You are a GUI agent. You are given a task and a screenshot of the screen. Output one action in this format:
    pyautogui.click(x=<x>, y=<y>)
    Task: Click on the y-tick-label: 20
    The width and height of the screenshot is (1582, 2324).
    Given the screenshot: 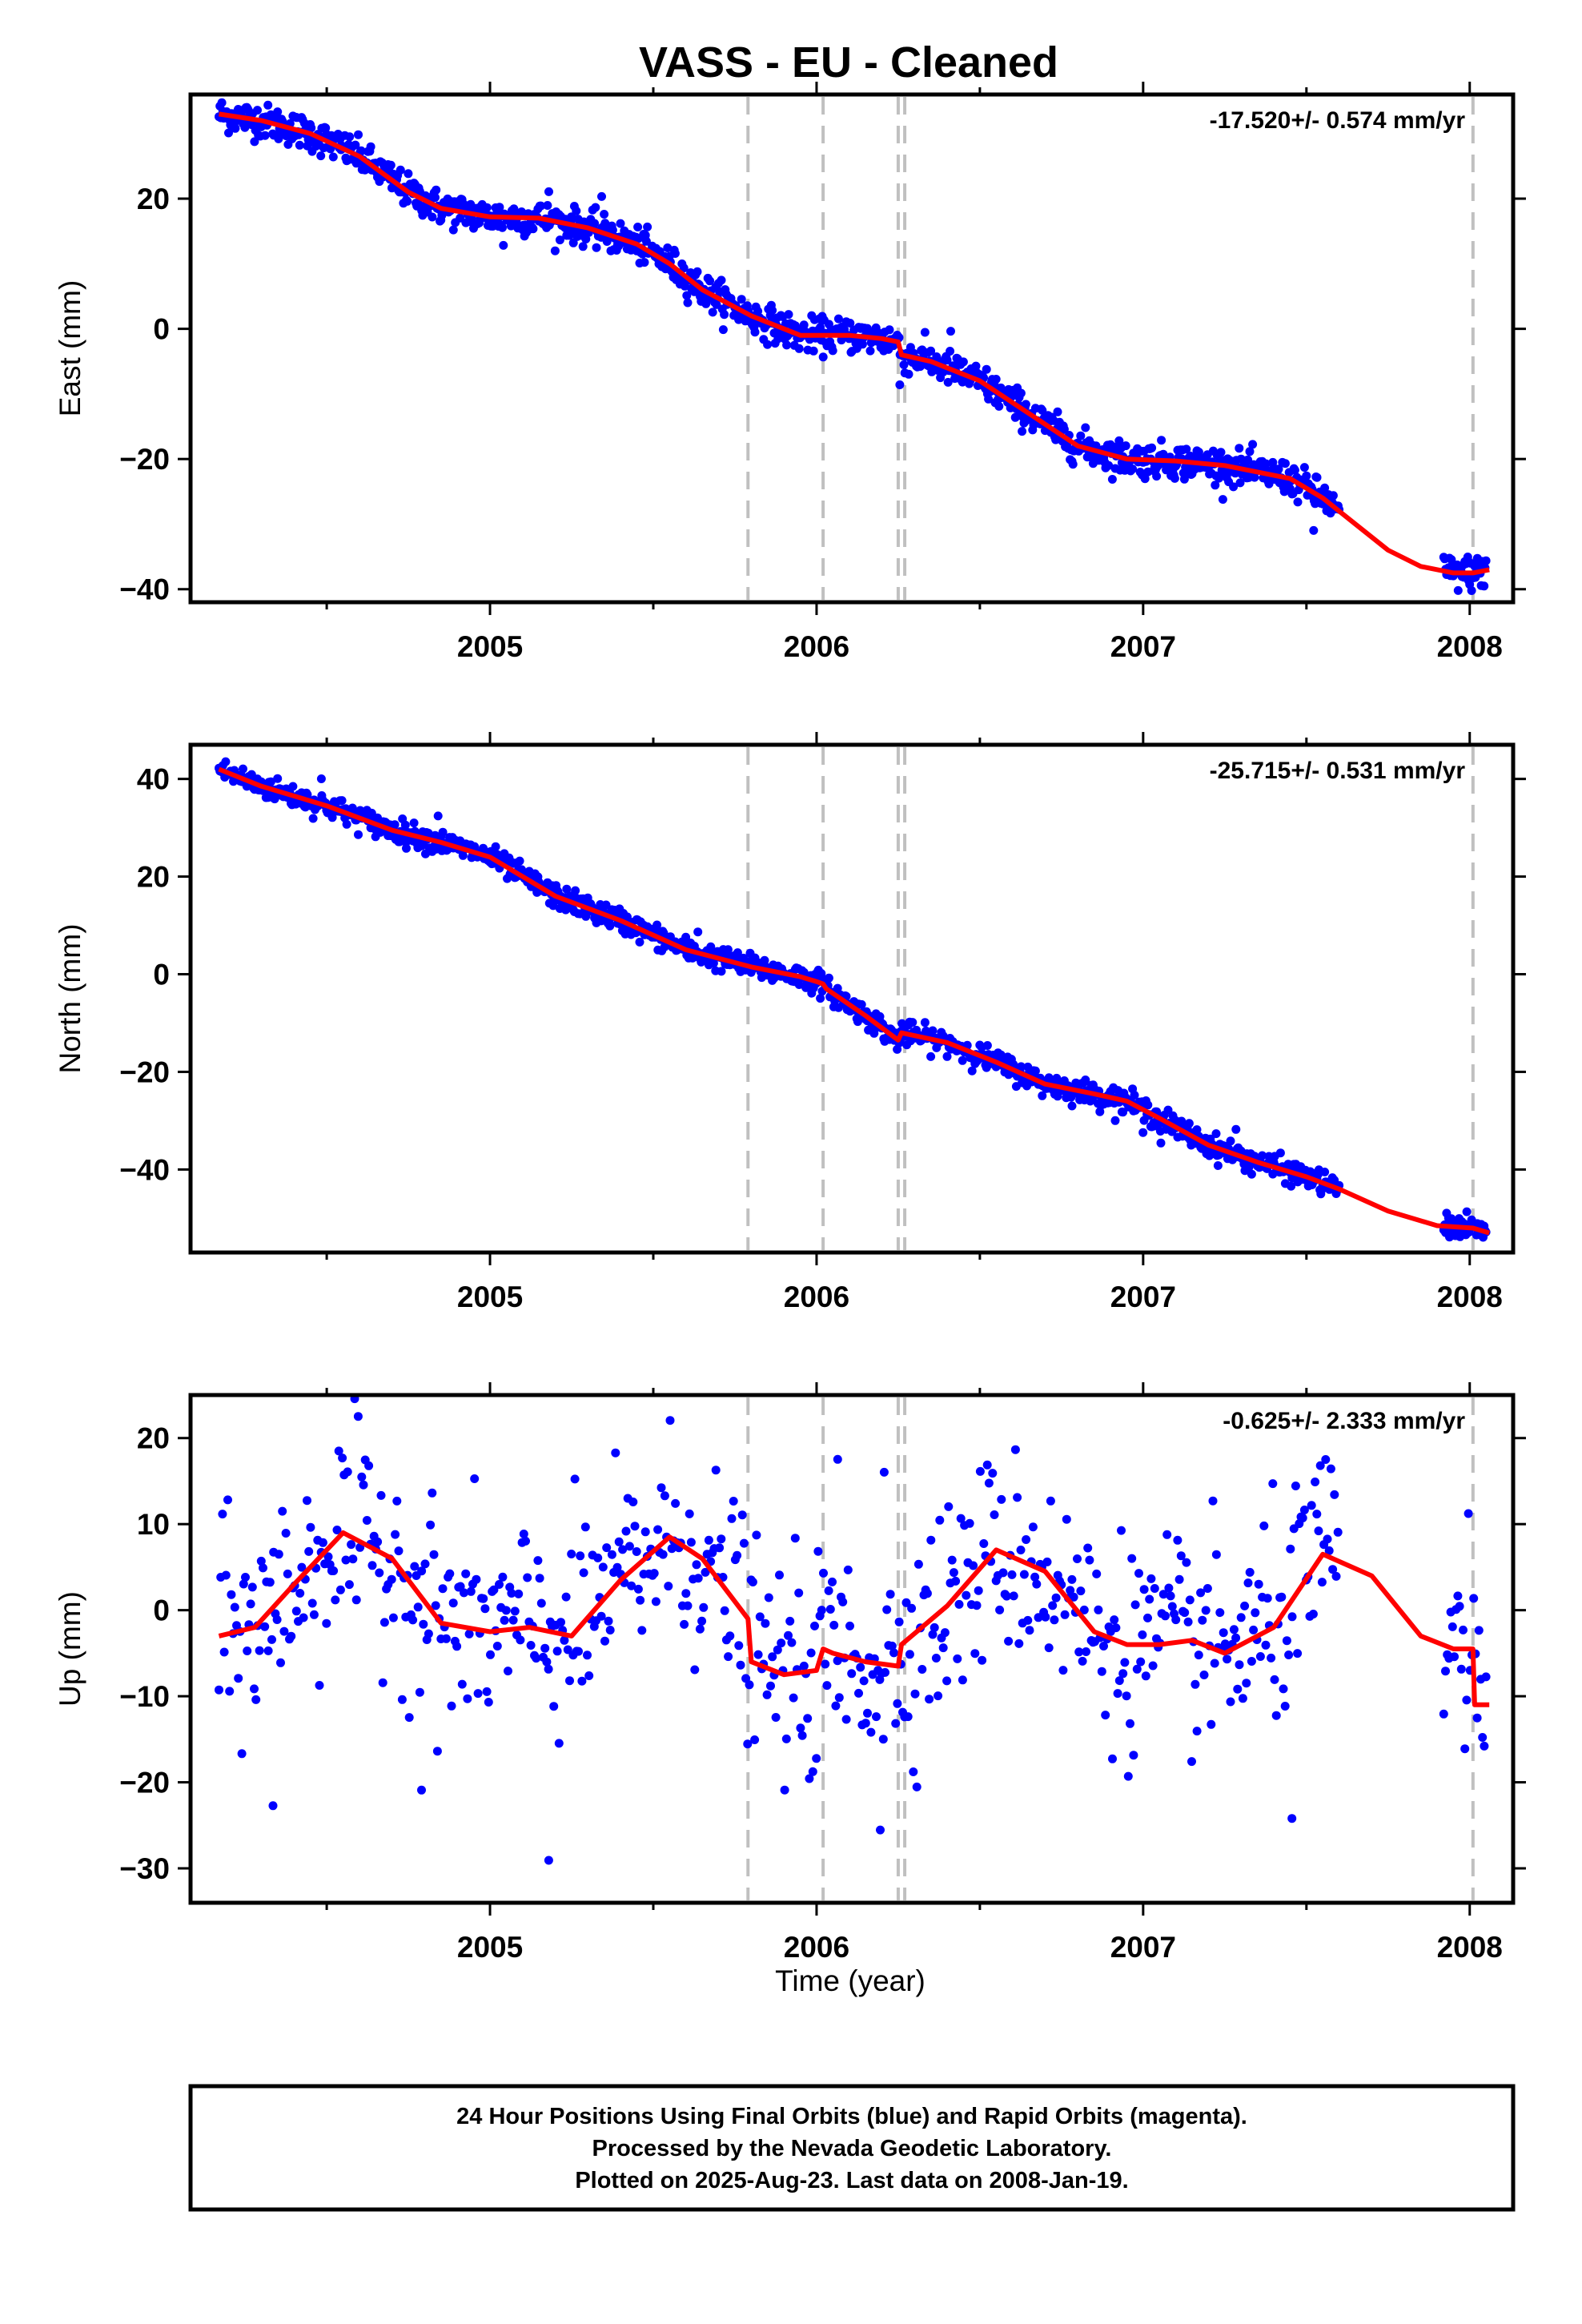 What is the action you would take?
    pyautogui.click(x=154, y=199)
    